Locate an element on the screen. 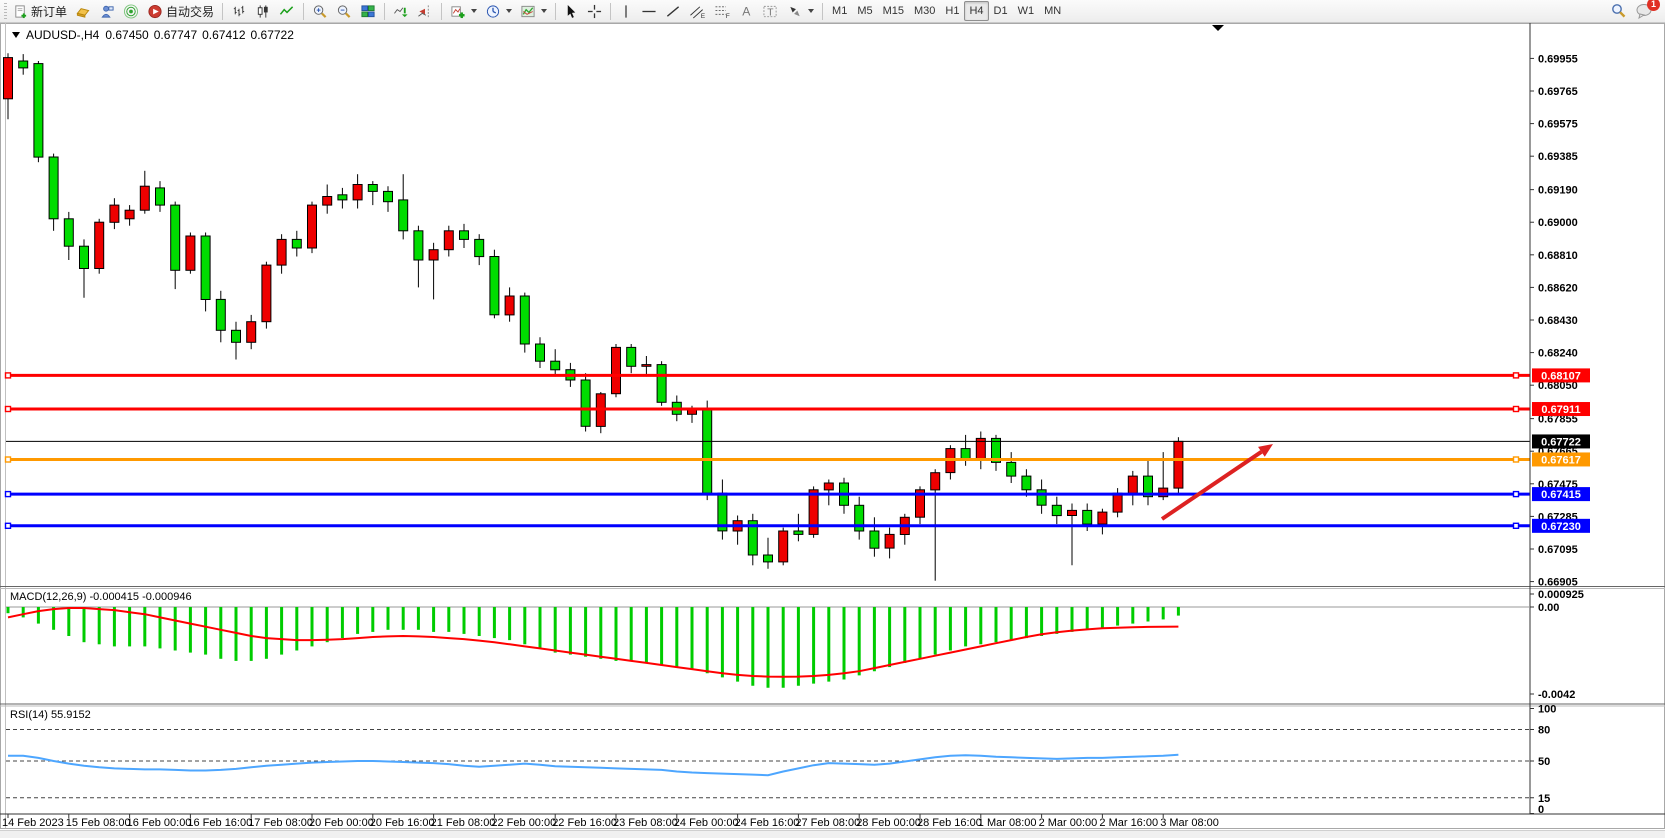 This screenshot has height=838, width=1665. new-order-button: 新订单 is located at coordinates (40, 11).